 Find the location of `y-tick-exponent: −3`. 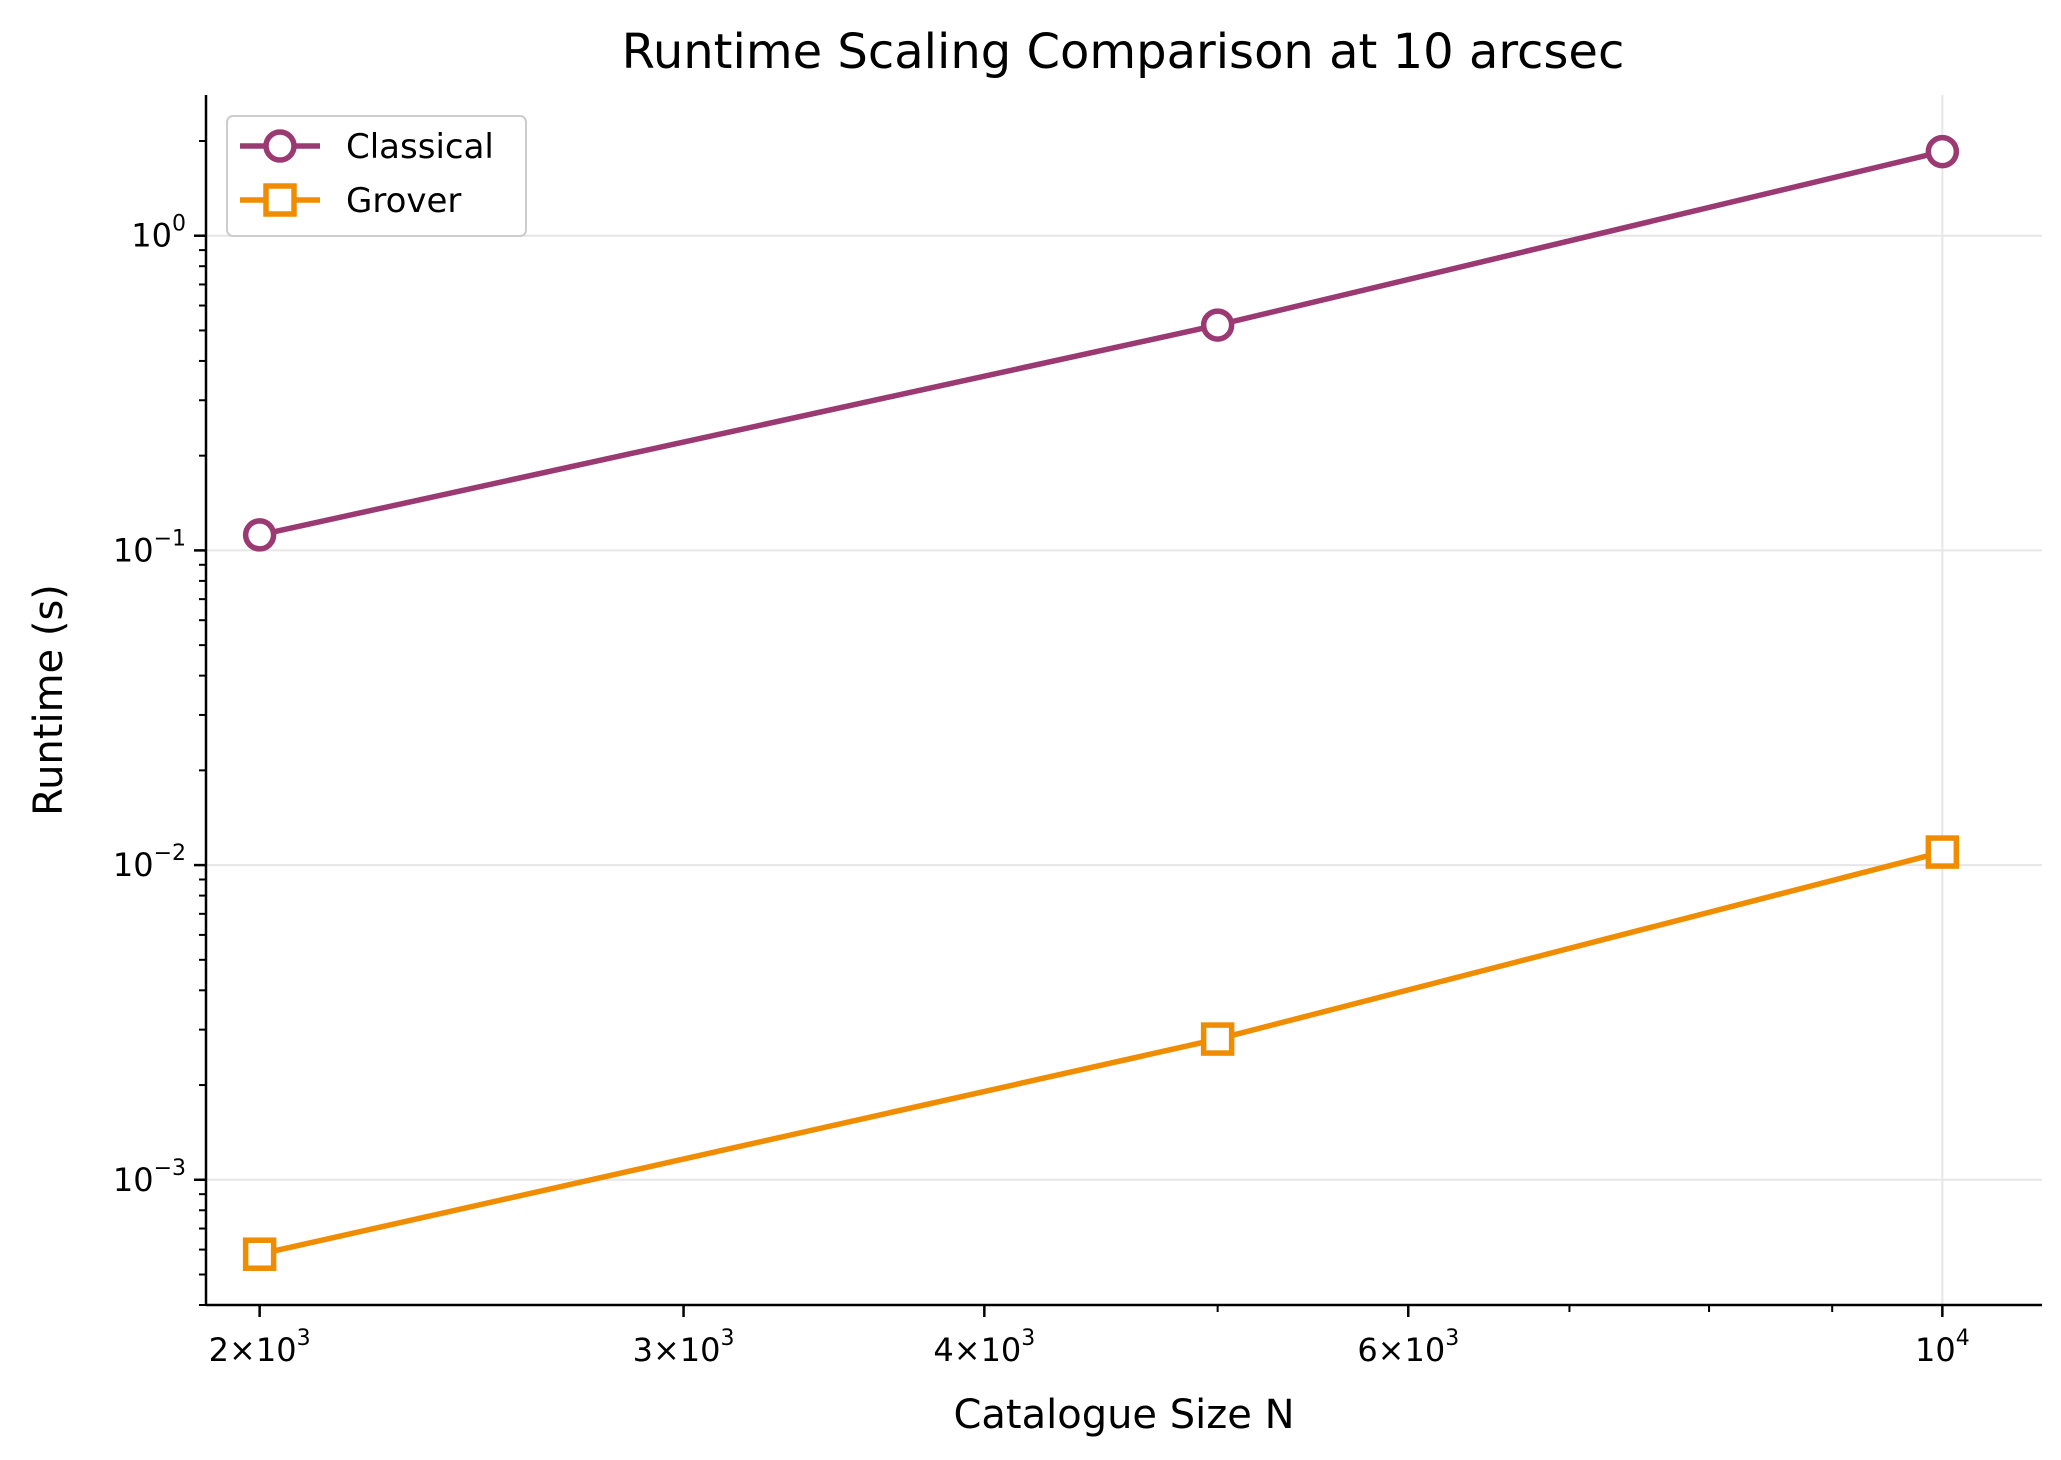

y-tick-exponent: −3 is located at coordinates (170, 1168).